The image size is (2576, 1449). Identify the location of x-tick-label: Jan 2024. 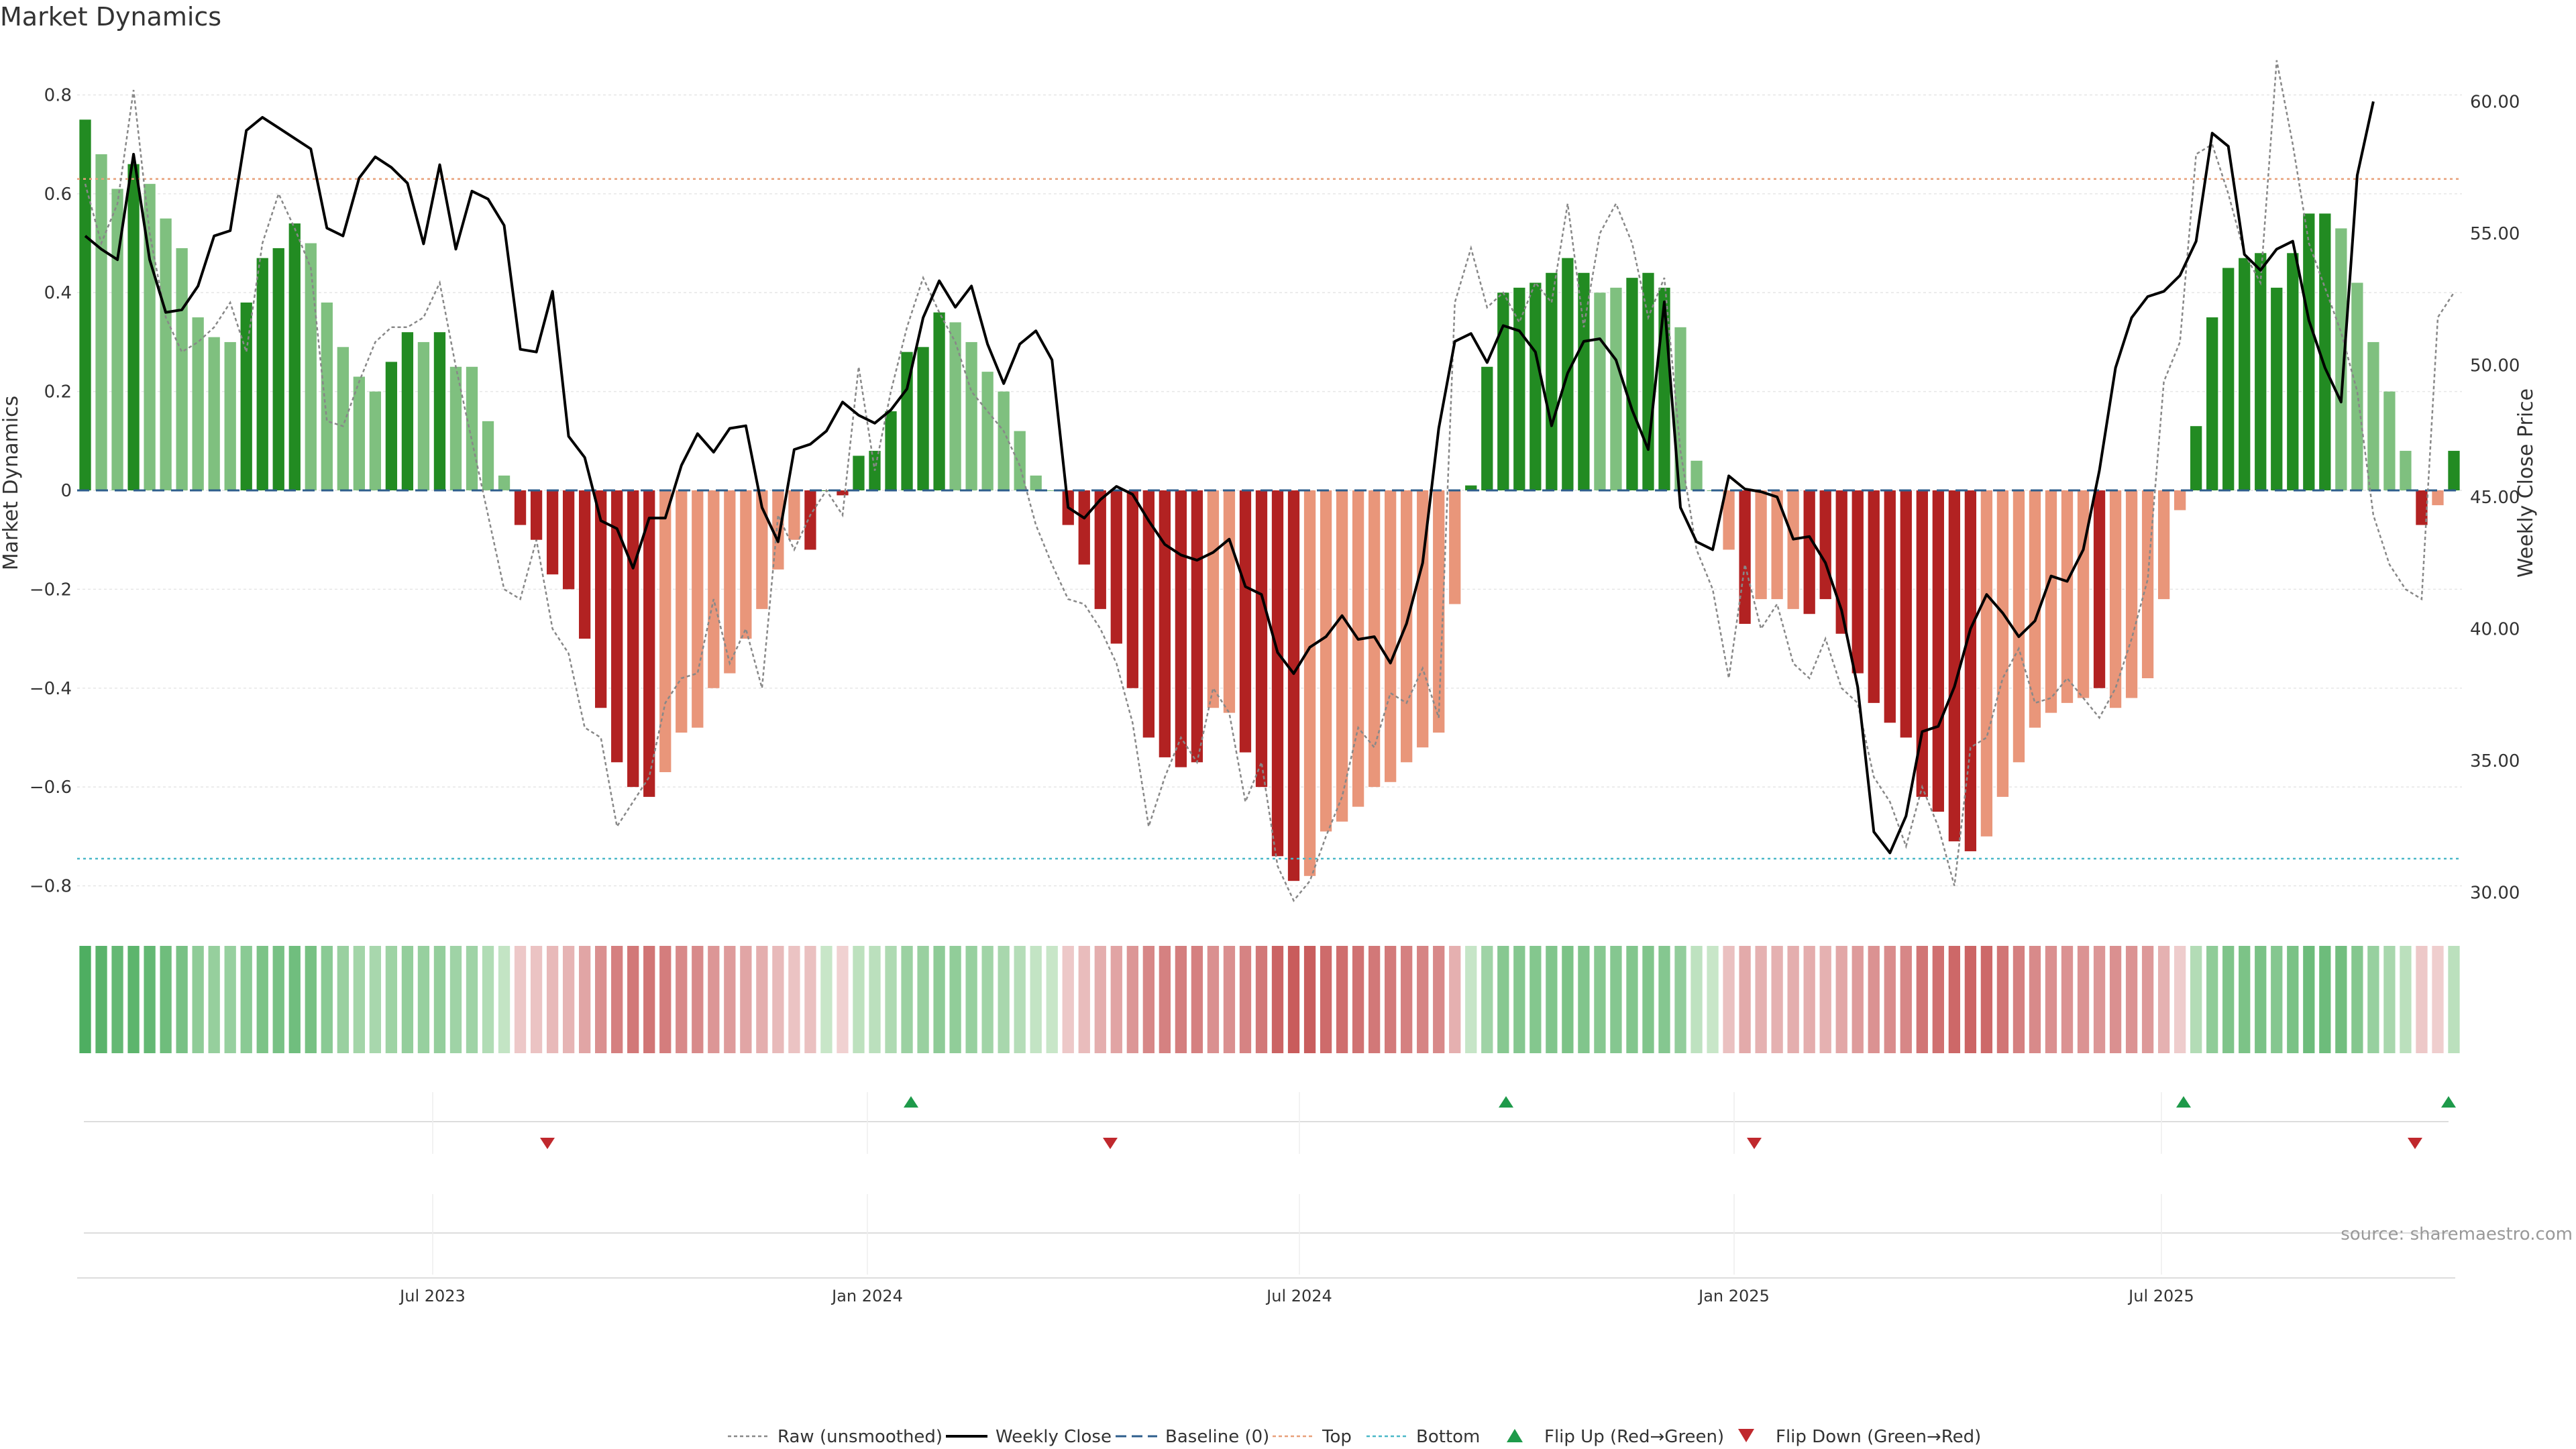
(866, 1296).